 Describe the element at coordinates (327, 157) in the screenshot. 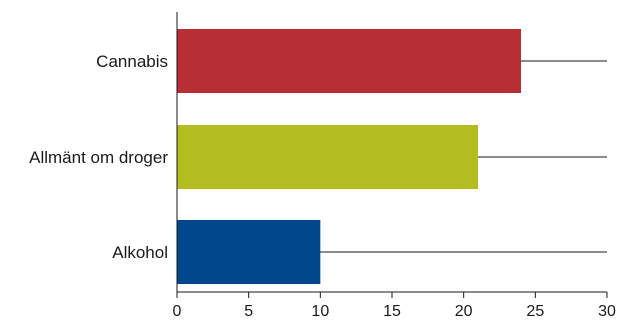

I see `bar-allm-nt-om-droger` at that location.